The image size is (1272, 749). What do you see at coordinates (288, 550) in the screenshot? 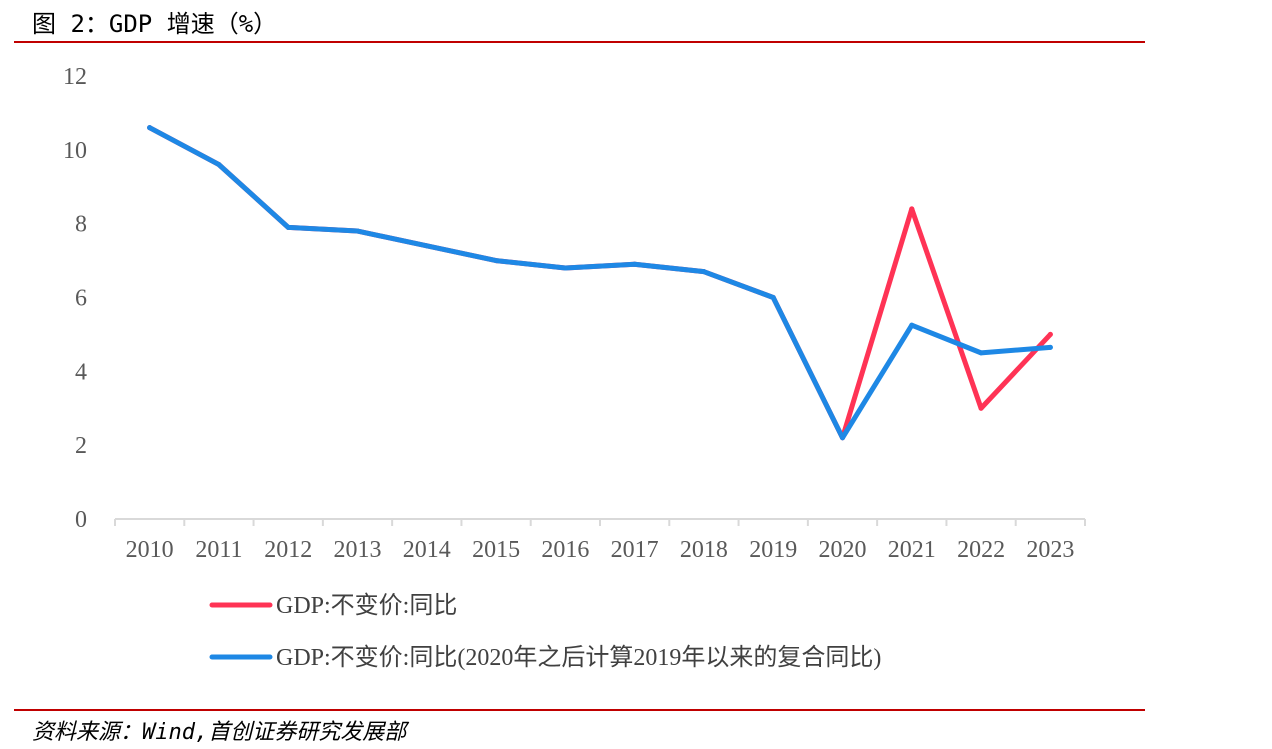
I see `x-tick-label: 2012` at bounding box center [288, 550].